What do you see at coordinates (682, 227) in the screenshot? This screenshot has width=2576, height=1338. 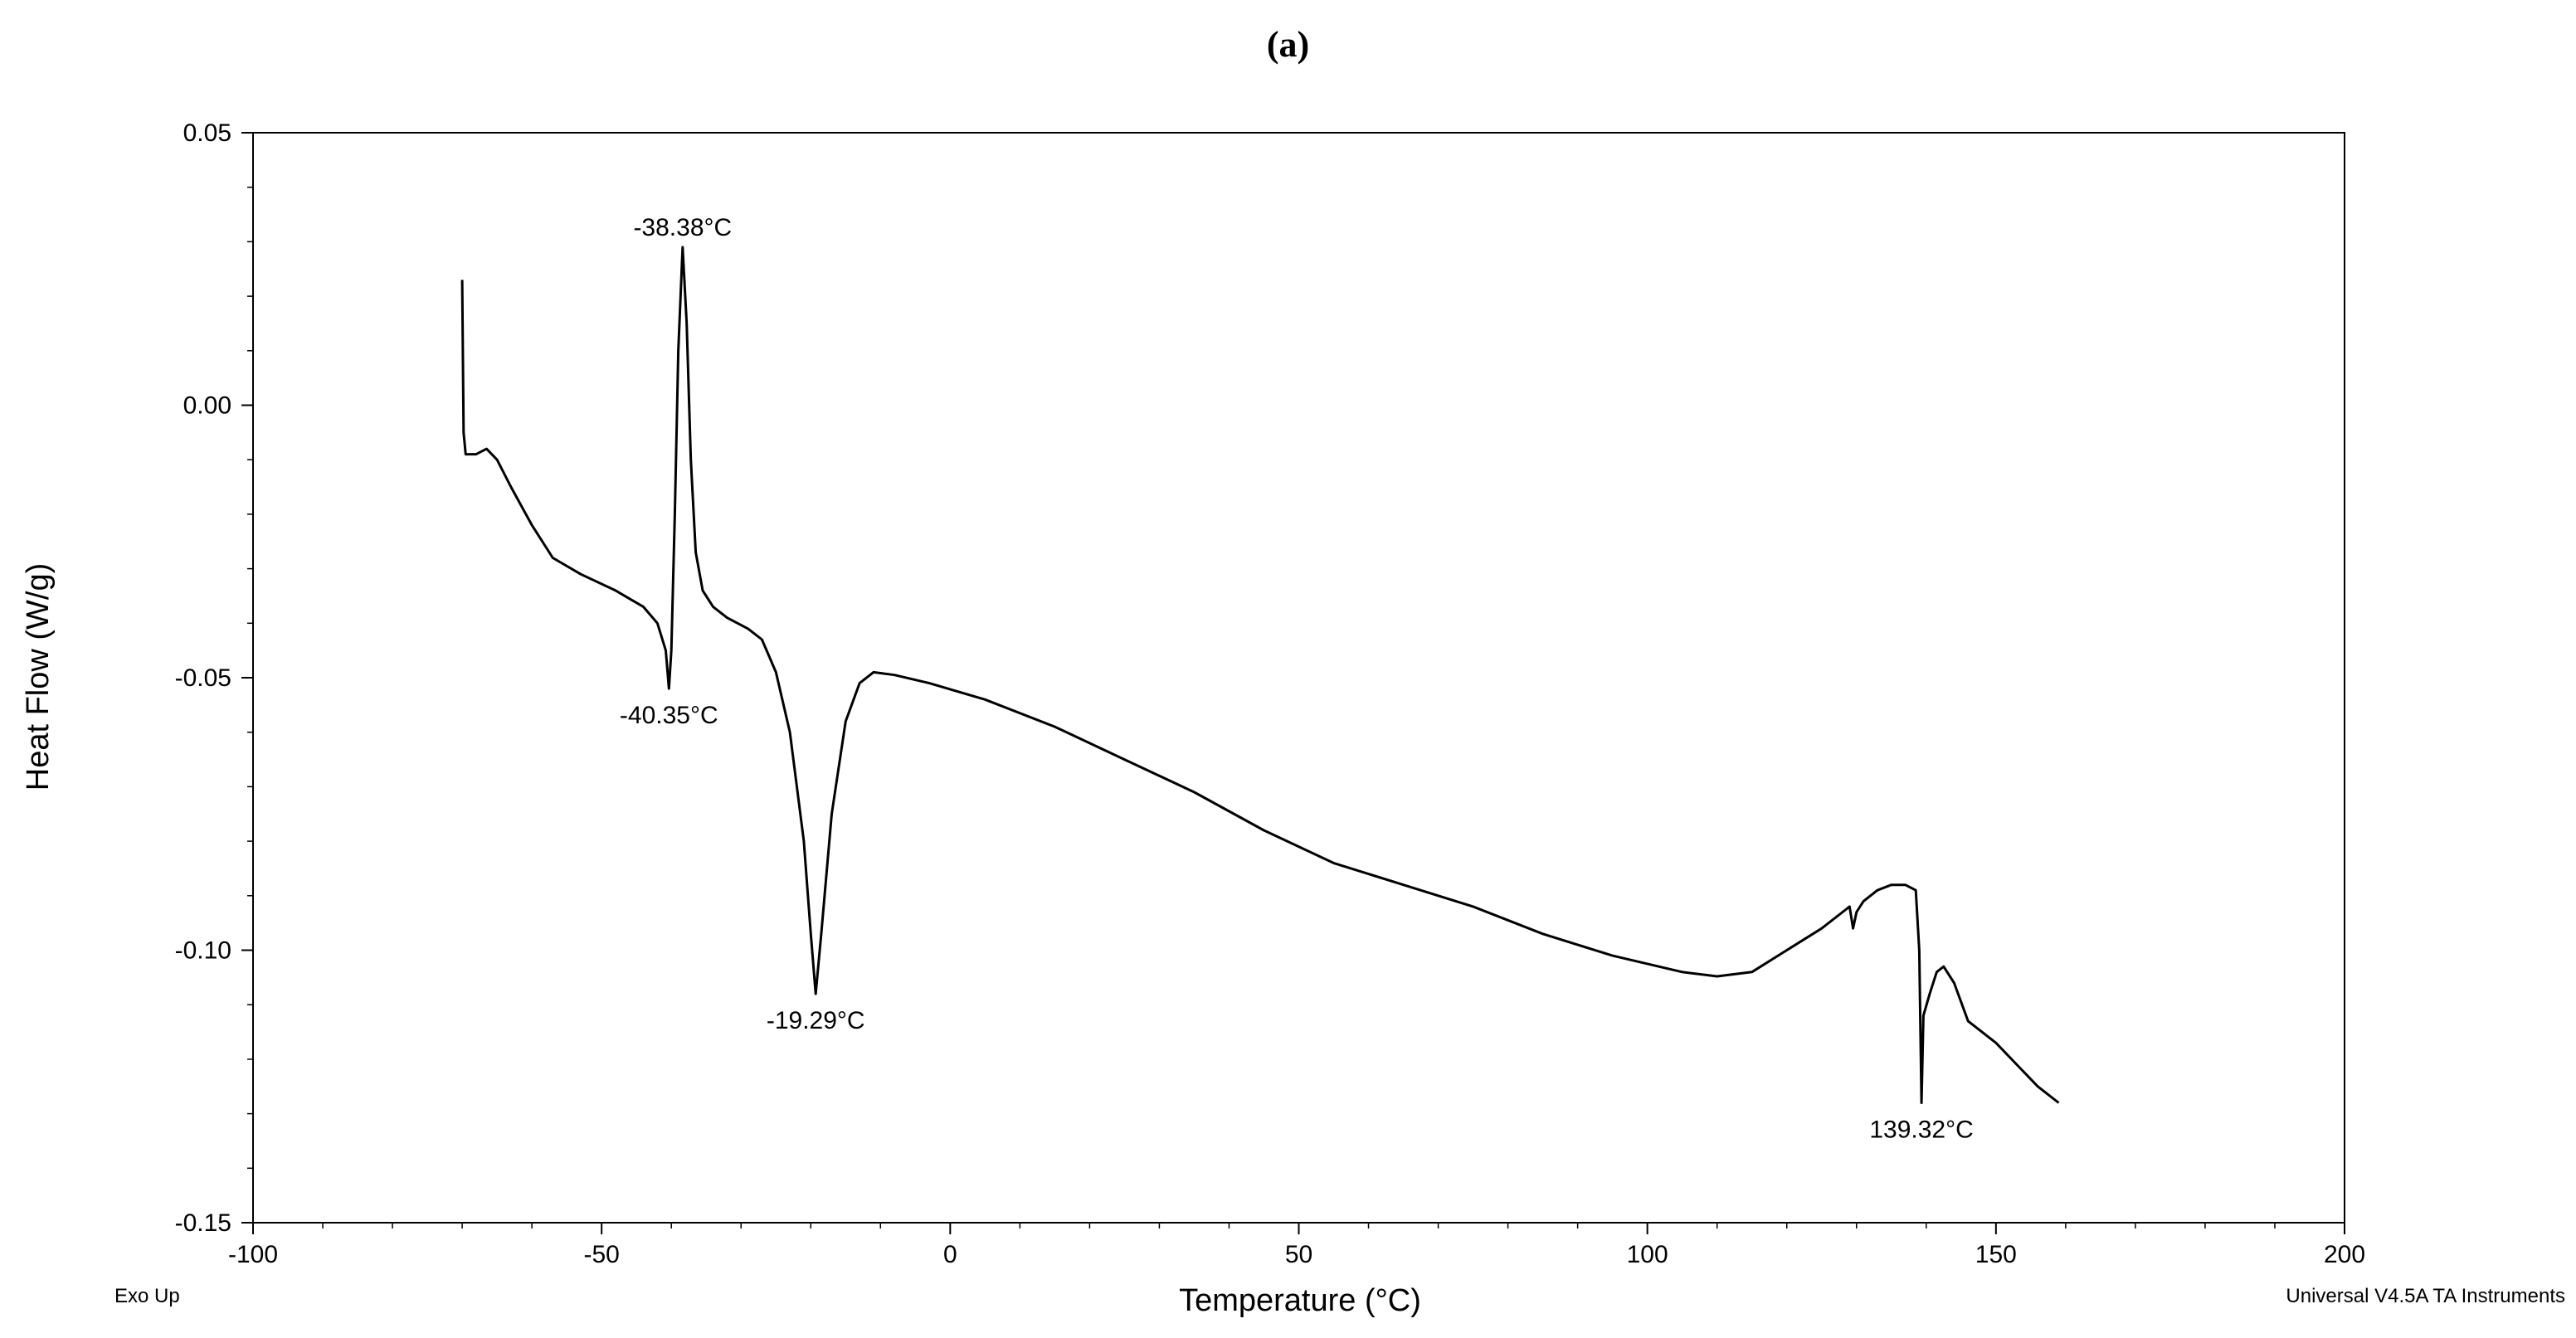 I see `peak-annotation: -38.38°C` at bounding box center [682, 227].